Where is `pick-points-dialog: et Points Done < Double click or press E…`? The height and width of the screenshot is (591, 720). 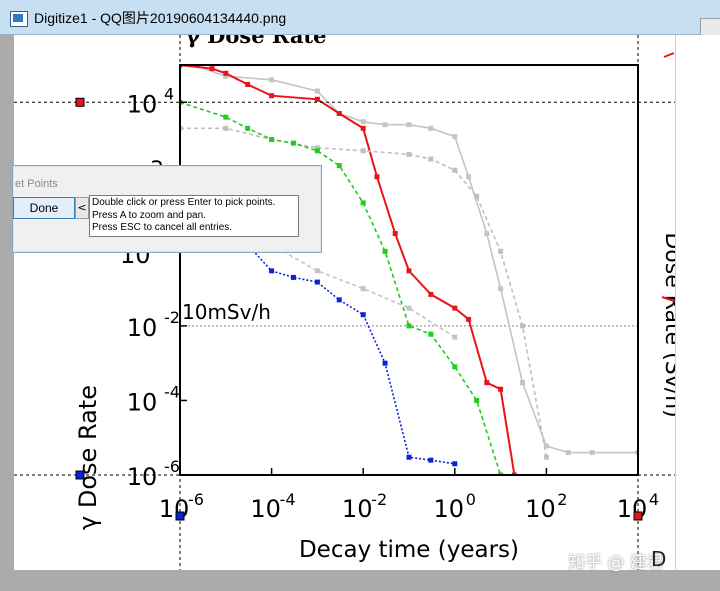 pick-points-dialog: et Points Done < Double click or press E… is located at coordinates (167, 209).